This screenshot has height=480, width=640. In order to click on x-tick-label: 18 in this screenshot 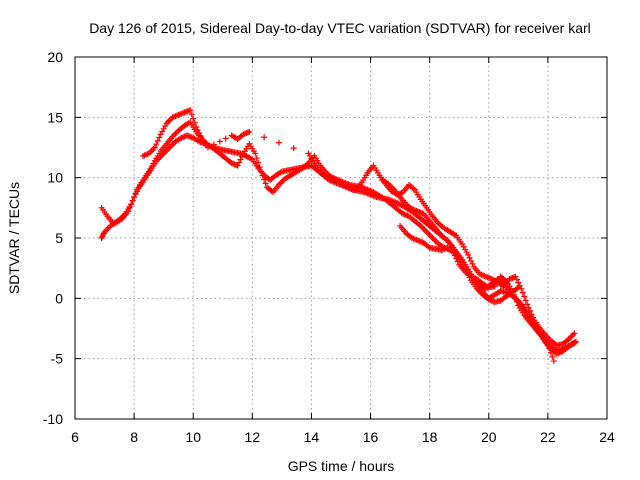, I will do `click(430, 437)`.